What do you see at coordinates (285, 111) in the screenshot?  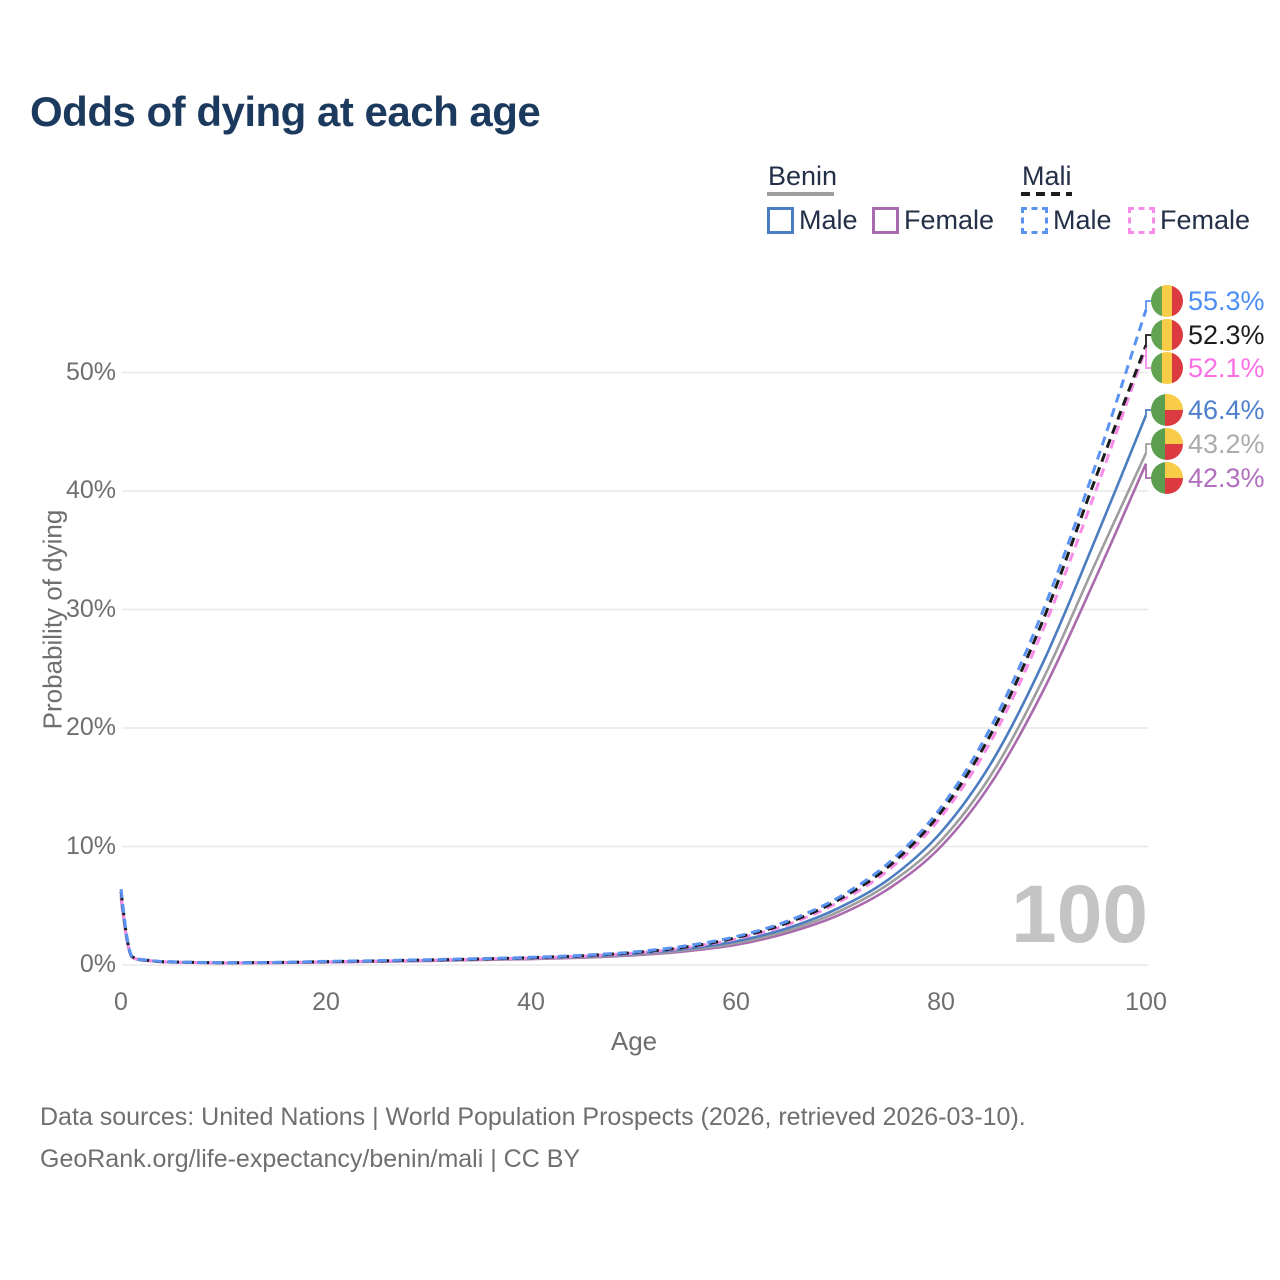 I see `page-title: Odds of dying at each age` at bounding box center [285, 111].